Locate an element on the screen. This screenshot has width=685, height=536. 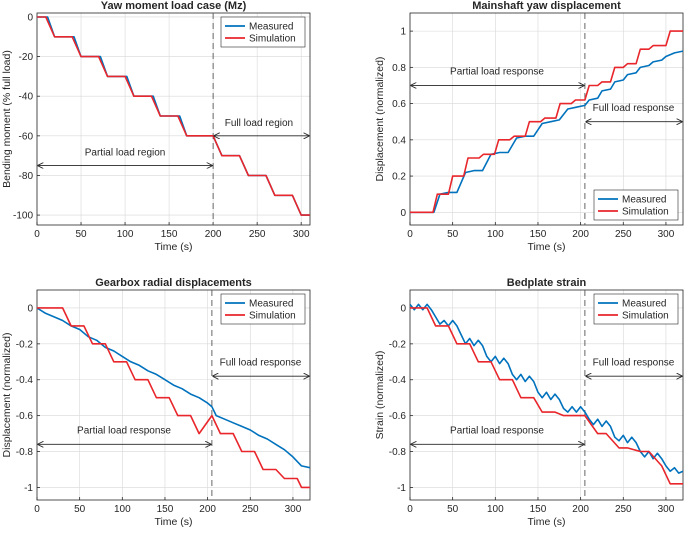
y-tick-label: -60 is located at coordinates (26, 136).